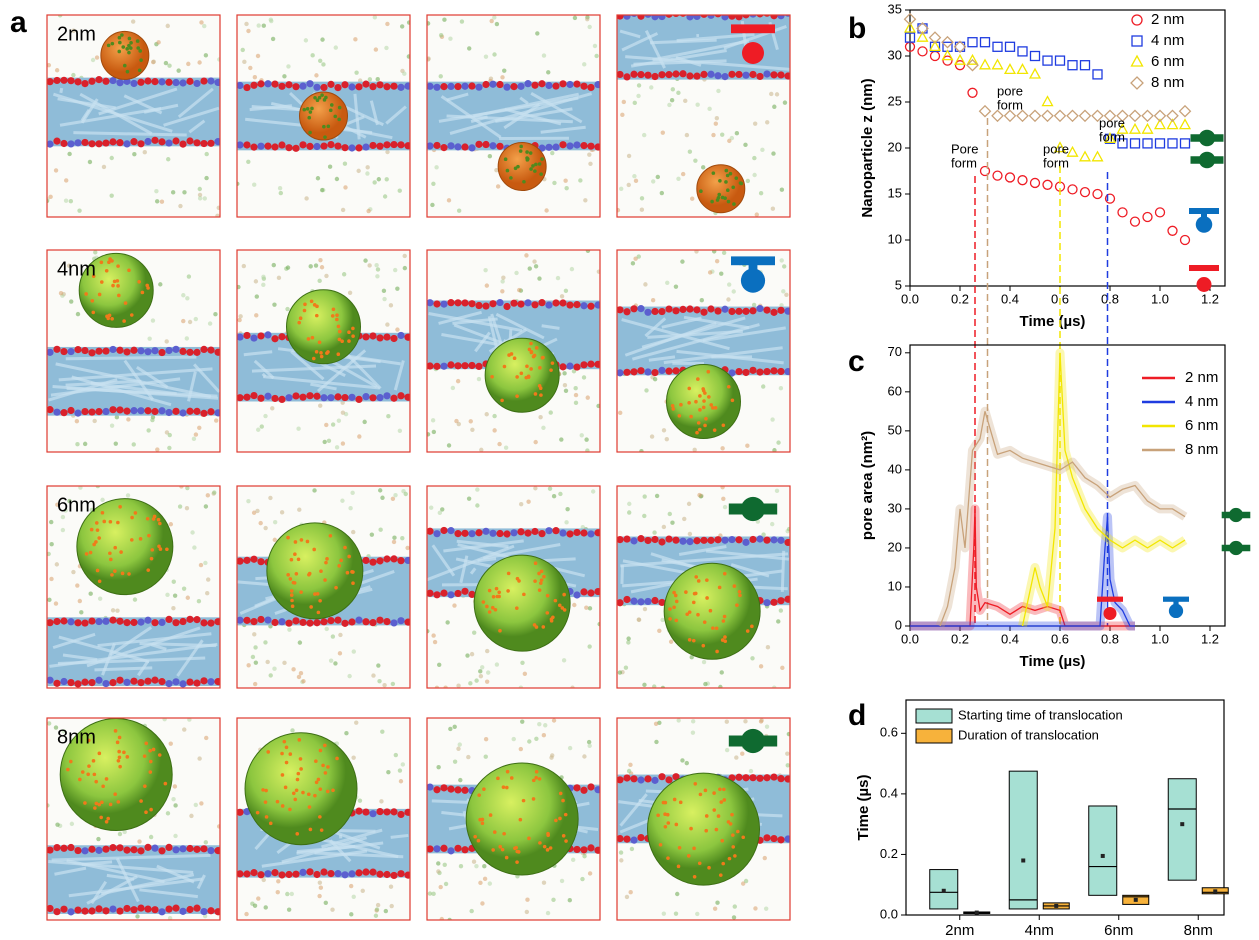 This screenshot has width=1259, height=940. Describe the element at coordinates (133, 351) in the screenshot. I see `snapshot-frame` at that location.